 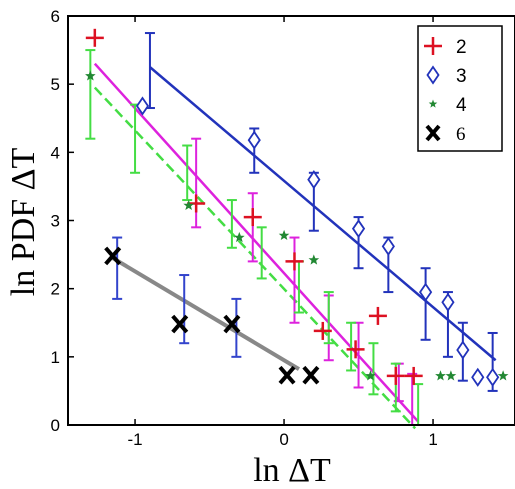 I want to click on legend-entry-series-2: 2, so click(x=445, y=47).